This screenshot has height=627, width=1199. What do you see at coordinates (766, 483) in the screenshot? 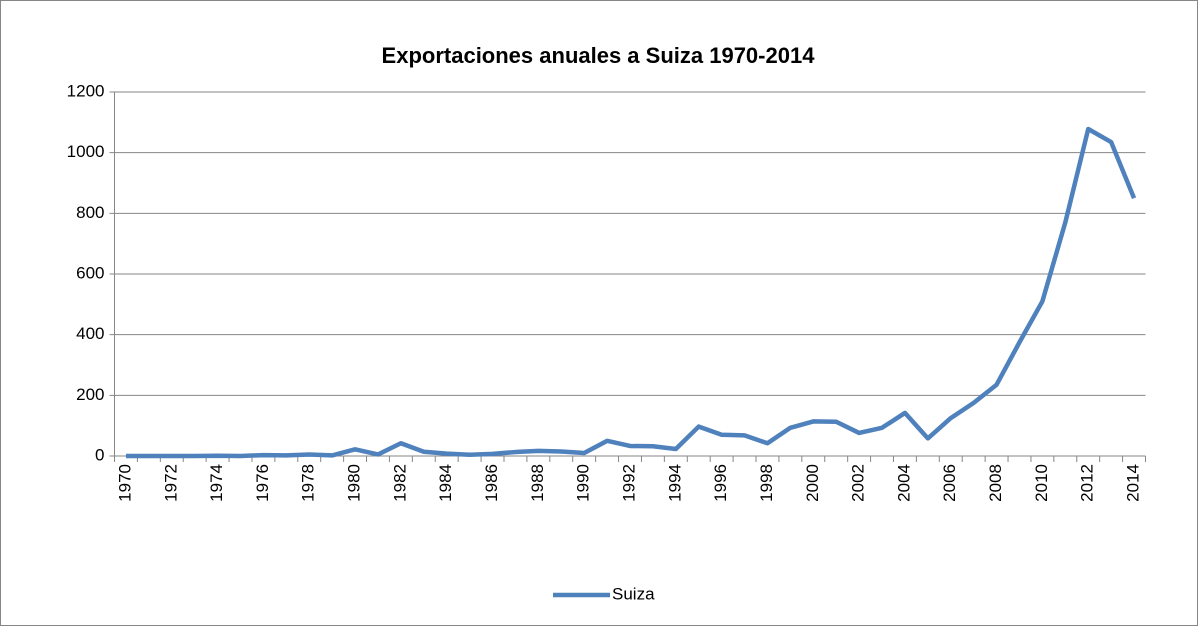
I see `x-tick-label: 1998` at bounding box center [766, 483].